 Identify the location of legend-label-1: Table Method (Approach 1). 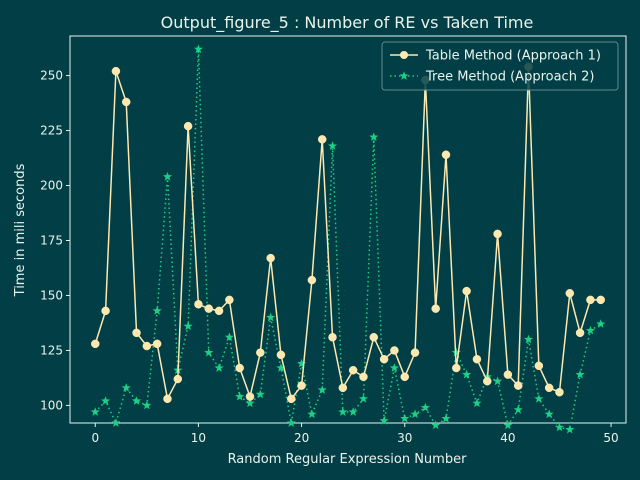
(513, 56).